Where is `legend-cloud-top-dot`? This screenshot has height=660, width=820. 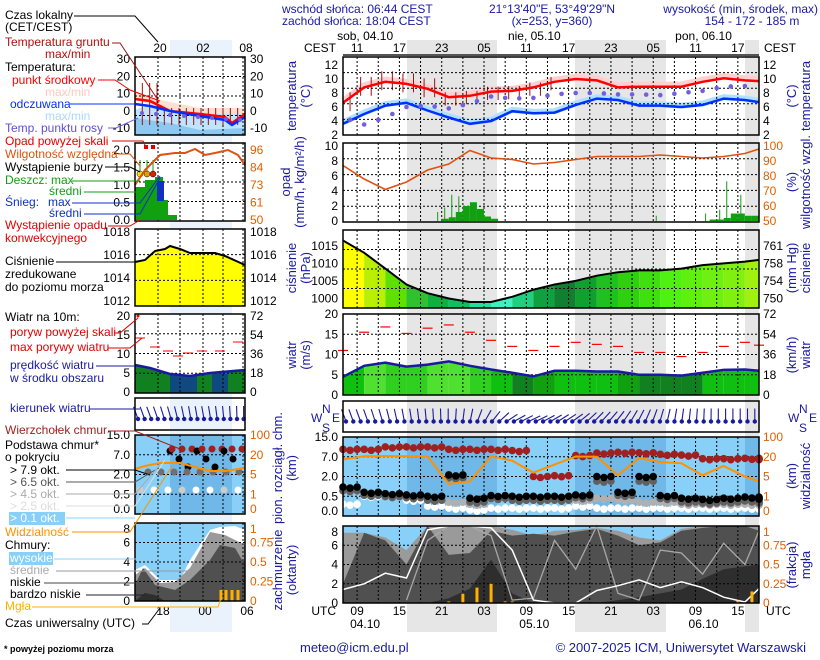 legend-cloud-top-dot is located at coordinates (182, 449).